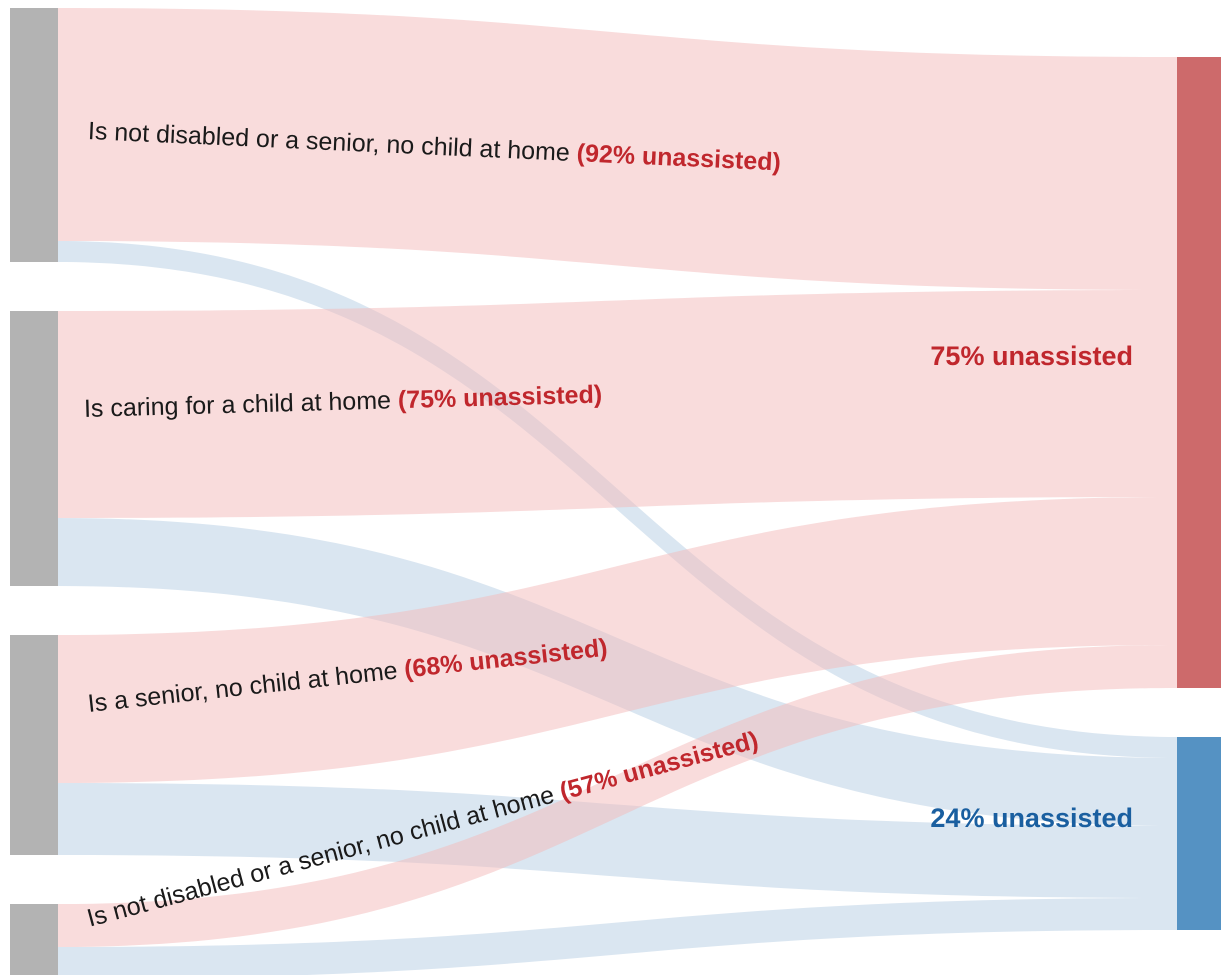 This screenshot has width=1221, height=975. Describe the element at coordinates (1031, 356) in the screenshot. I see `target-label: 75% unassisted` at that location.